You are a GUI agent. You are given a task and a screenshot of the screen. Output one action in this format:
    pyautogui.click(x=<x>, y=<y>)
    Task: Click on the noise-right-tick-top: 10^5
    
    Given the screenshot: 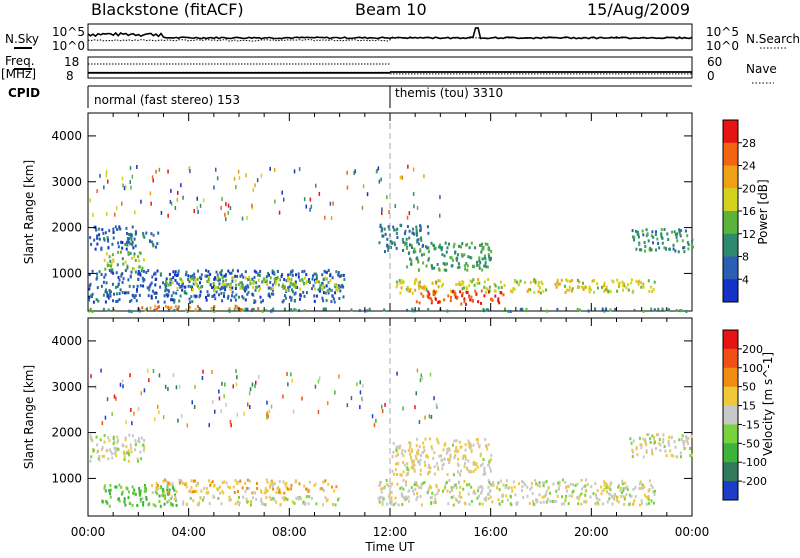 What is the action you would take?
    pyautogui.click(x=722, y=32)
    